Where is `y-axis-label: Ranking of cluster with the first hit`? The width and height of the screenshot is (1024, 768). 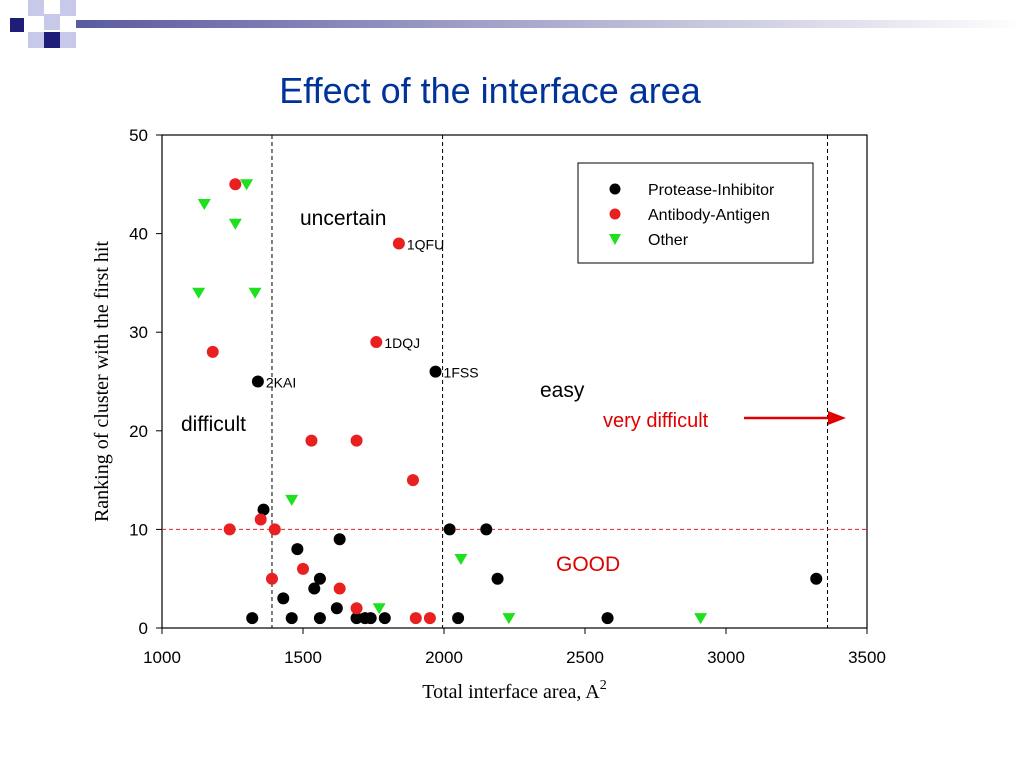 y-axis-label: Ranking of cluster with the first hit is located at coordinates (102, 382).